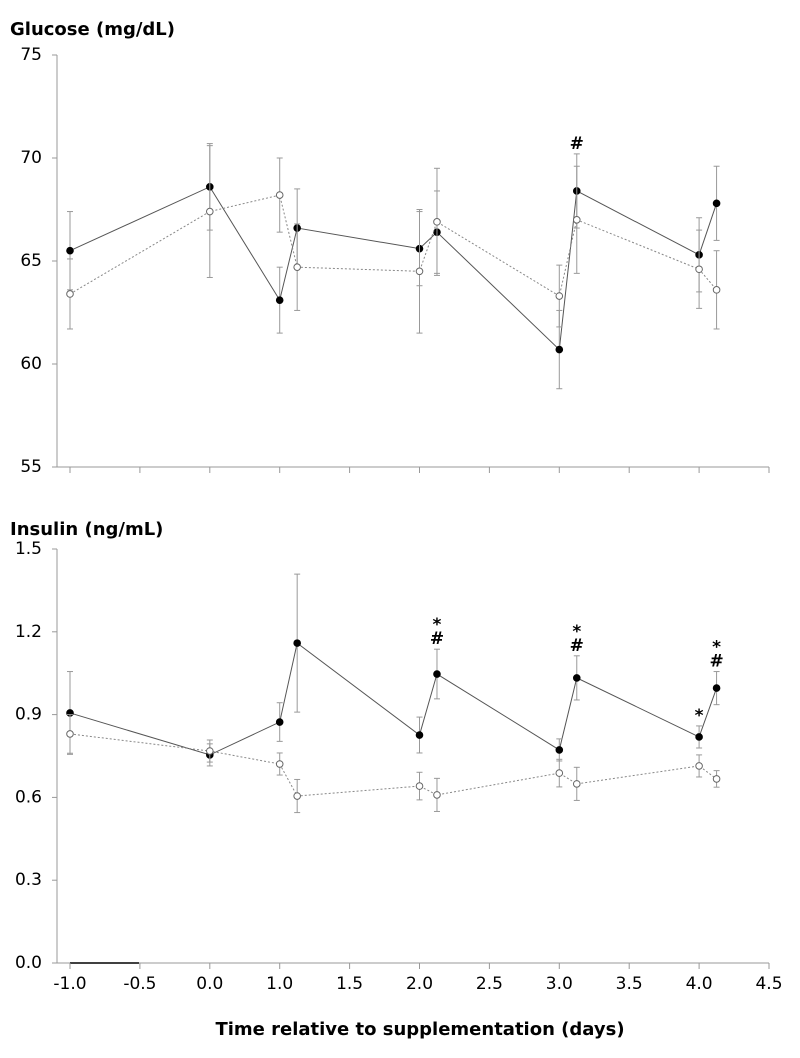 The height and width of the screenshot is (1058, 800). What do you see at coordinates (349, 984) in the screenshot?
I see `x-tick-label: 1.5` at bounding box center [349, 984].